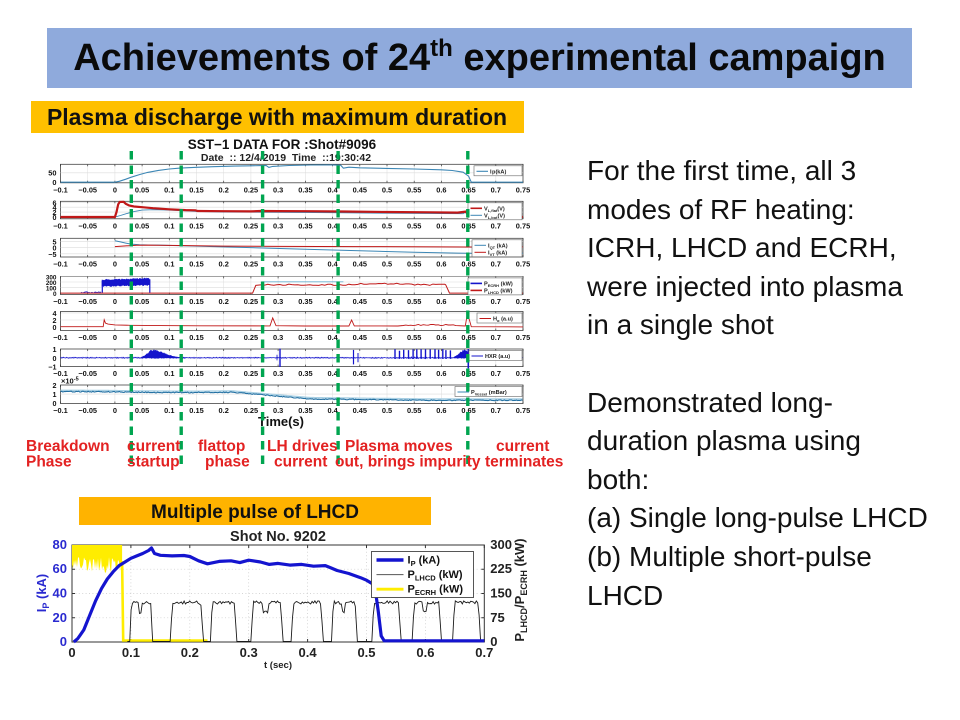 Image resolution: width=960 pixels, height=720 pixels. What do you see at coordinates (503, 320) in the screenshot?
I see `svg-text: Hα (a.u)` at bounding box center [503, 320].